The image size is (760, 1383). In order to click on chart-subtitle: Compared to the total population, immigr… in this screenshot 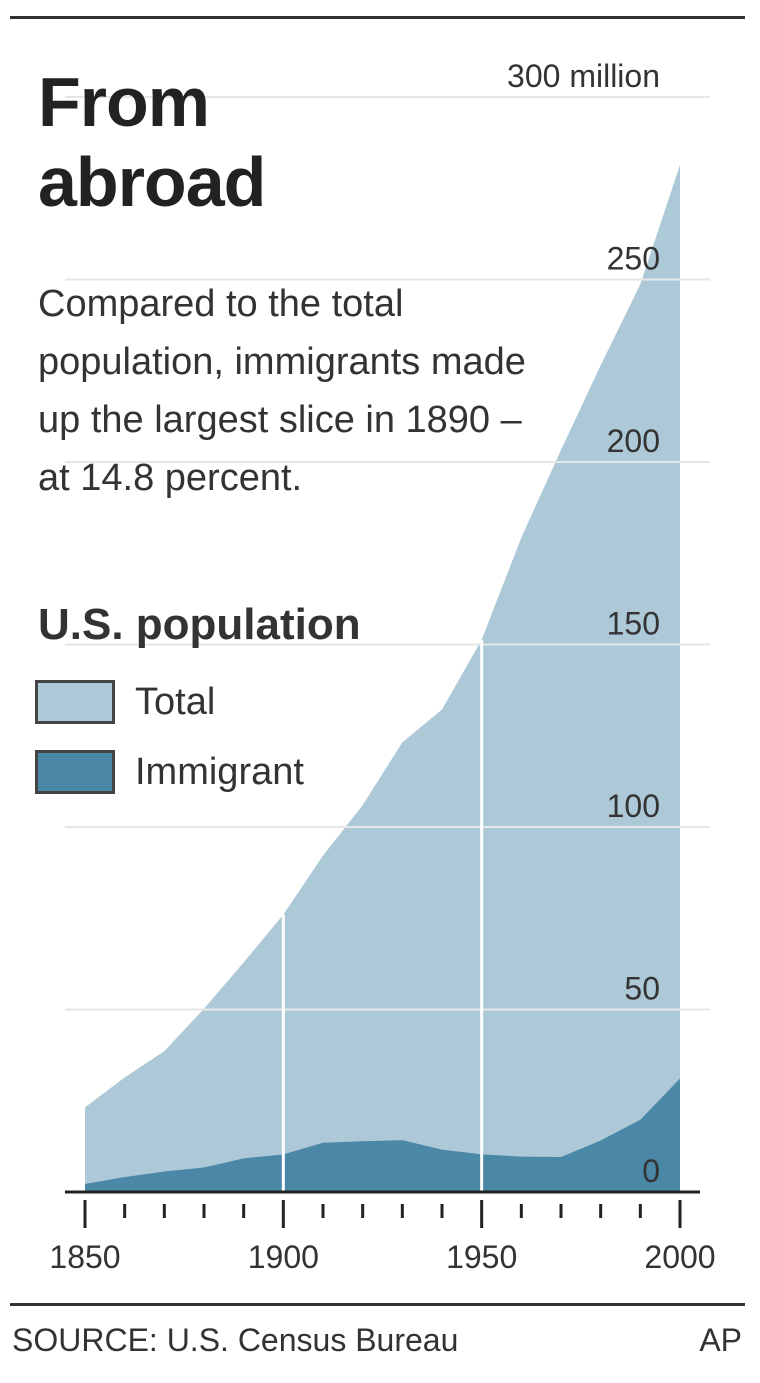, I will do `click(282, 391)`.